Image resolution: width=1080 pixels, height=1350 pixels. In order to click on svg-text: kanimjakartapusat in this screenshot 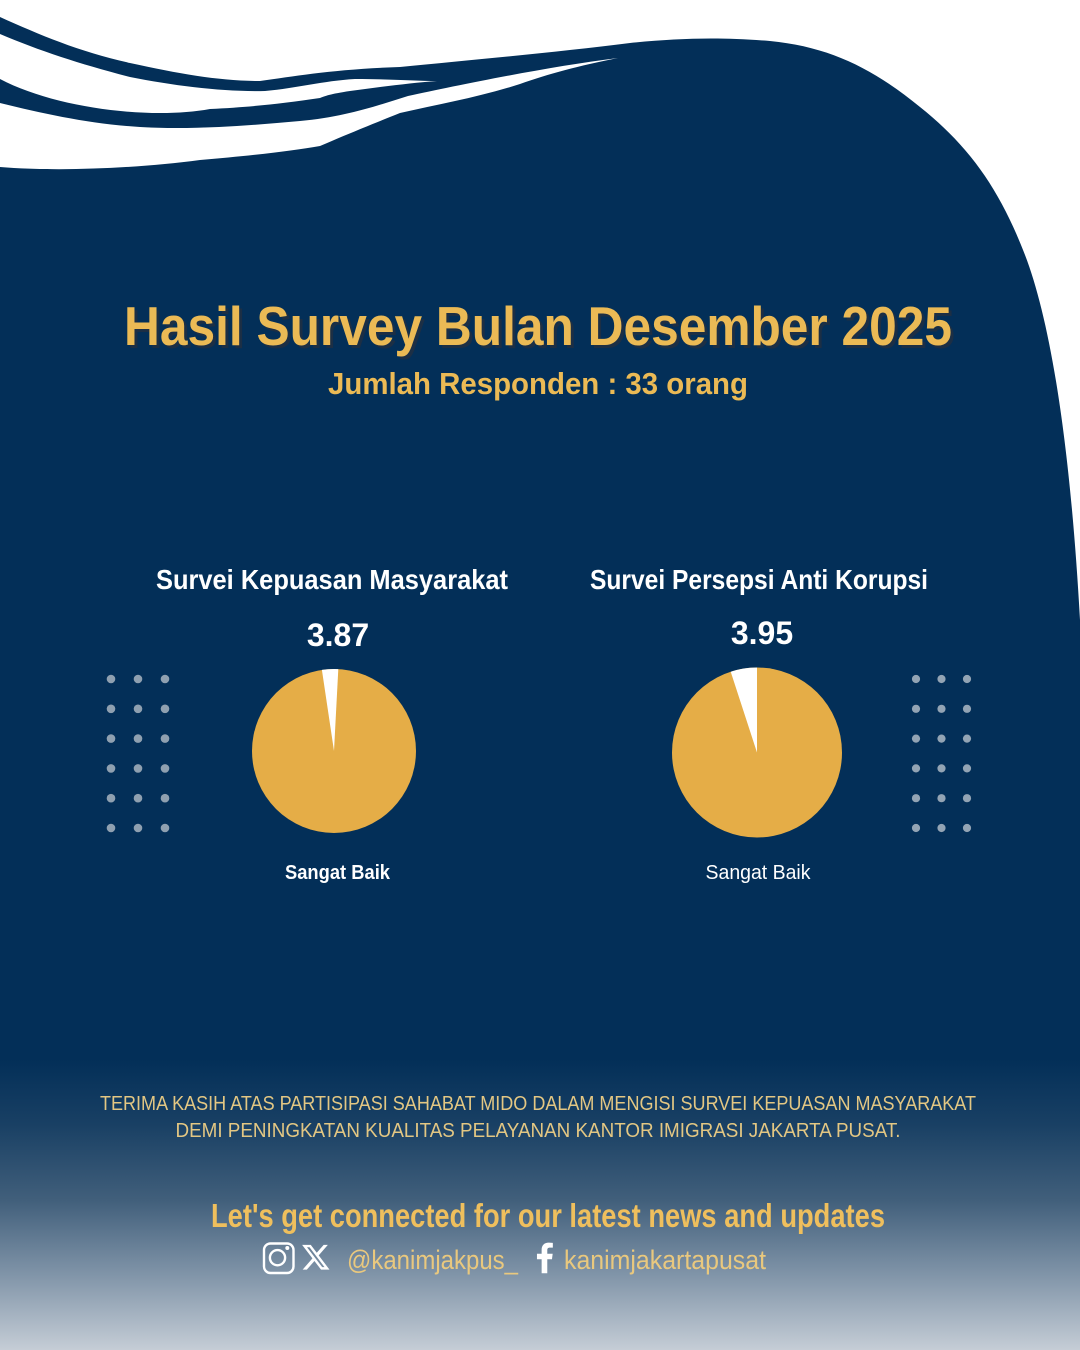, I will do `click(665, 1260)`.